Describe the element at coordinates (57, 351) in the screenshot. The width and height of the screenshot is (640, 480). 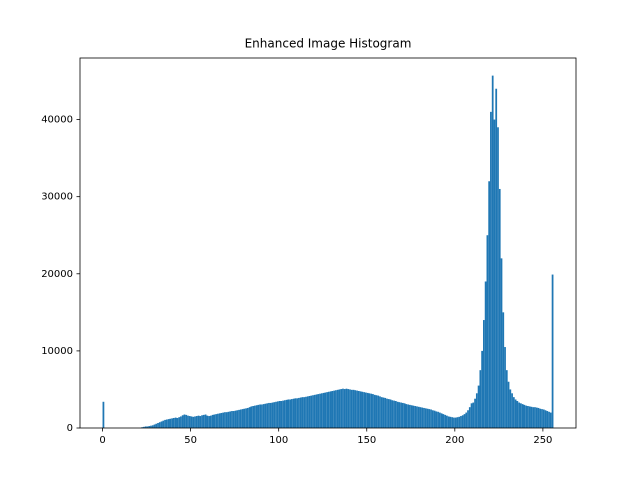
I see `y-tick-label: 10000` at that location.